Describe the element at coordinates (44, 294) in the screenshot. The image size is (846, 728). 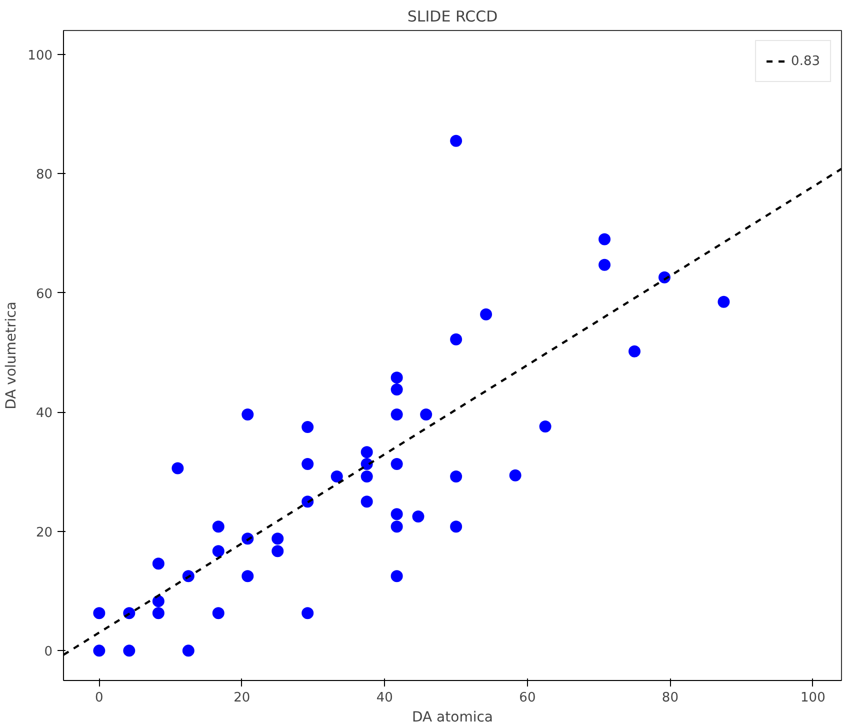
I see `y-tick-label: 60` at that location.